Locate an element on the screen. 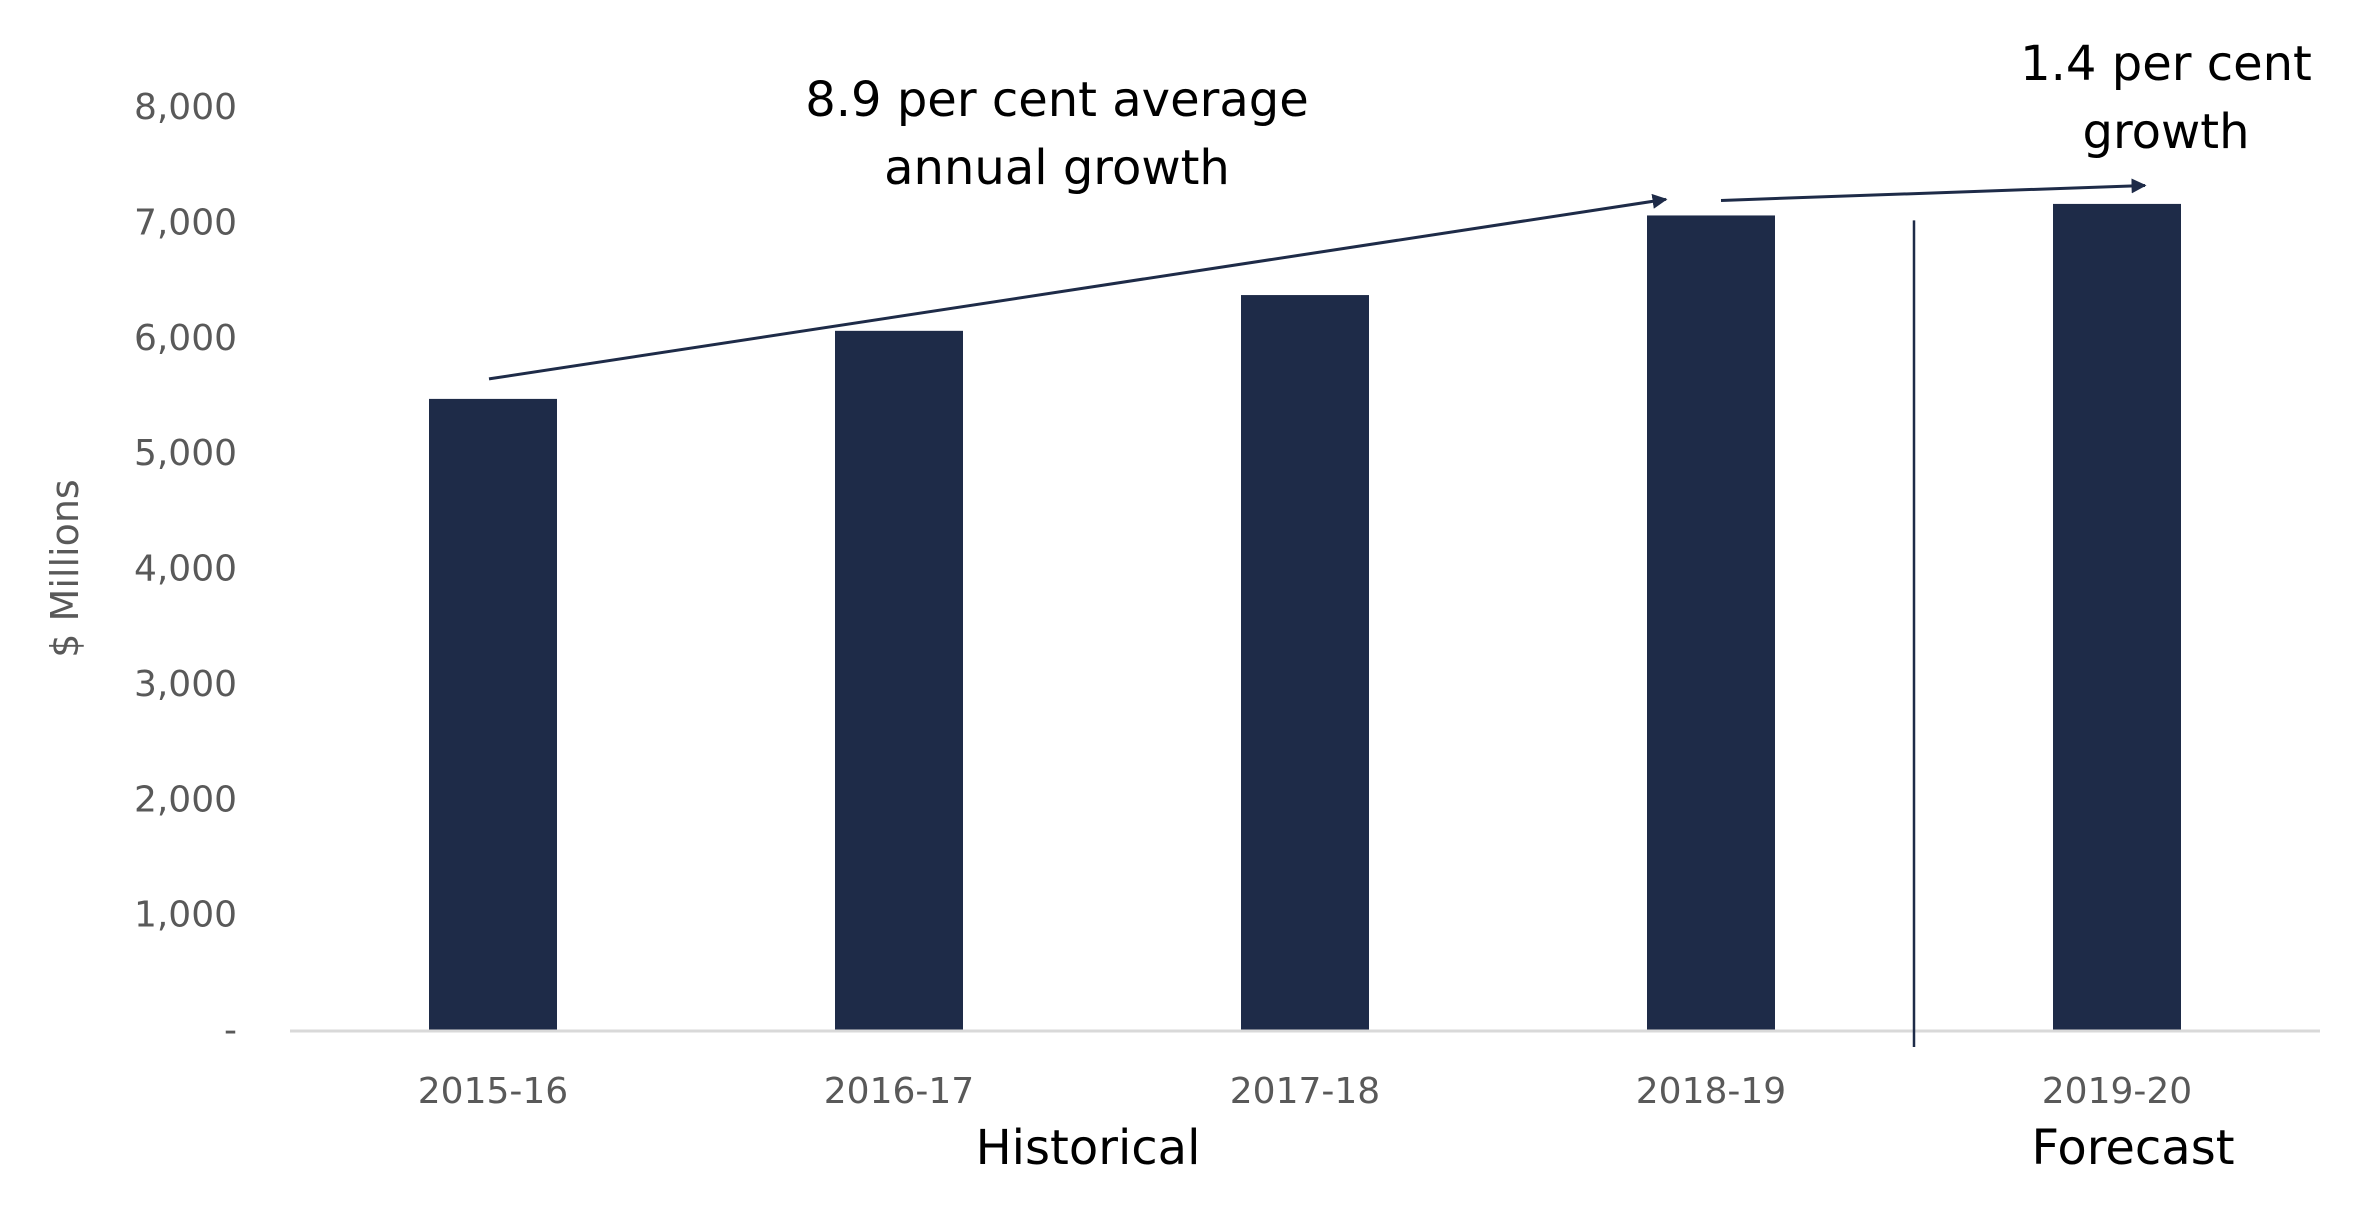 The height and width of the screenshot is (1213, 2362). y-tick-label: 5,000 is located at coordinates (185, 453).